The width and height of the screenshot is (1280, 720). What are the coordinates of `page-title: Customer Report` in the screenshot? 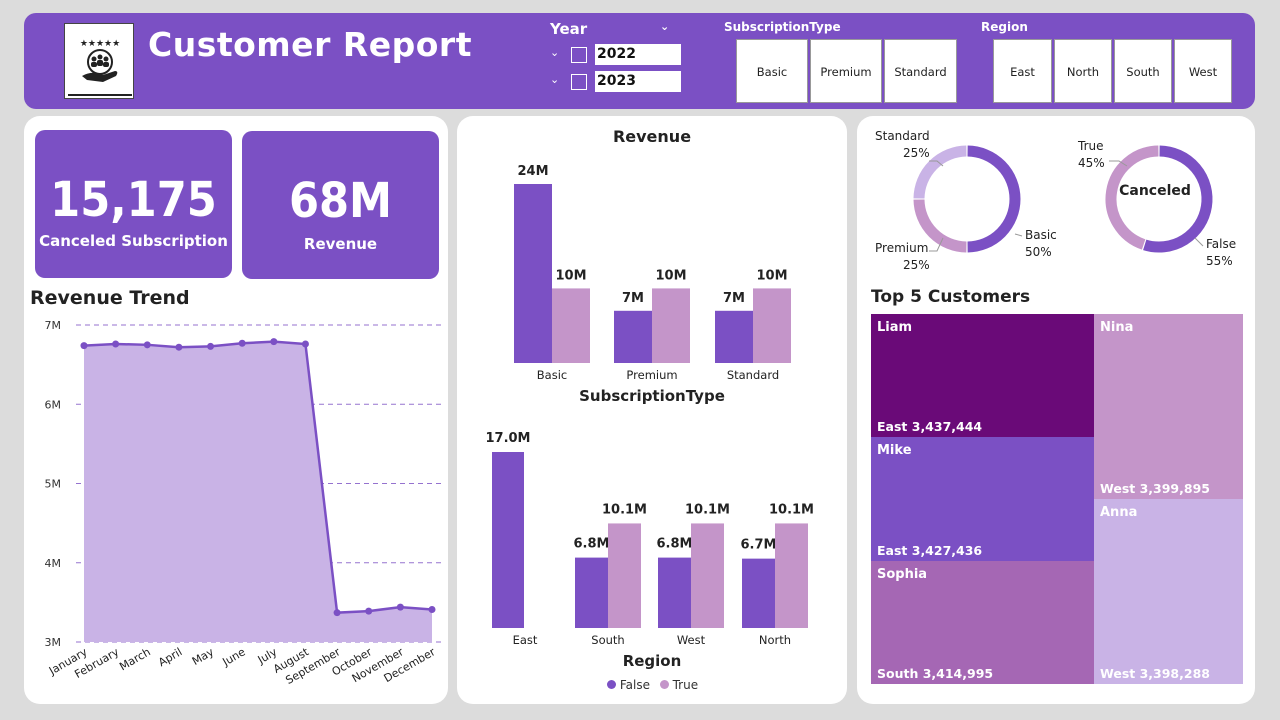 It's located at (310, 44).